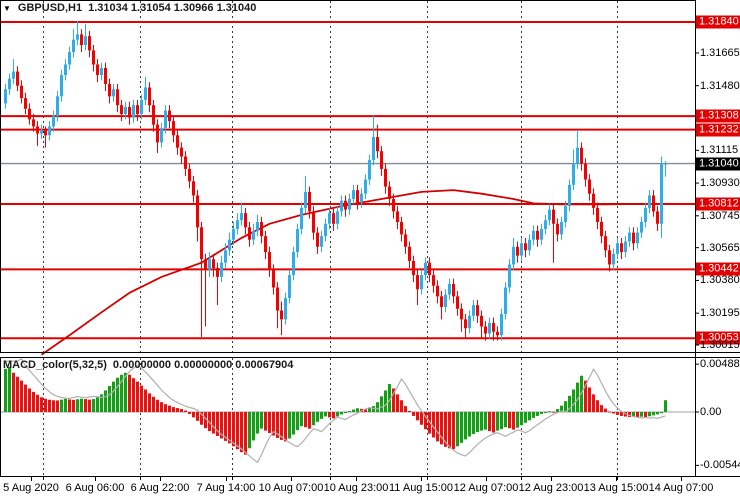  I want to click on ohlc-values: 1.31034 1.31054 1.30966 1.31040, so click(172, 8).